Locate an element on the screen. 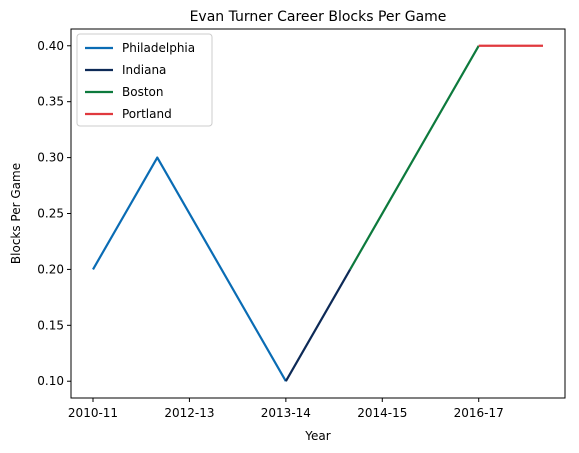  x-tick-label: 2012-13 is located at coordinates (189, 413).